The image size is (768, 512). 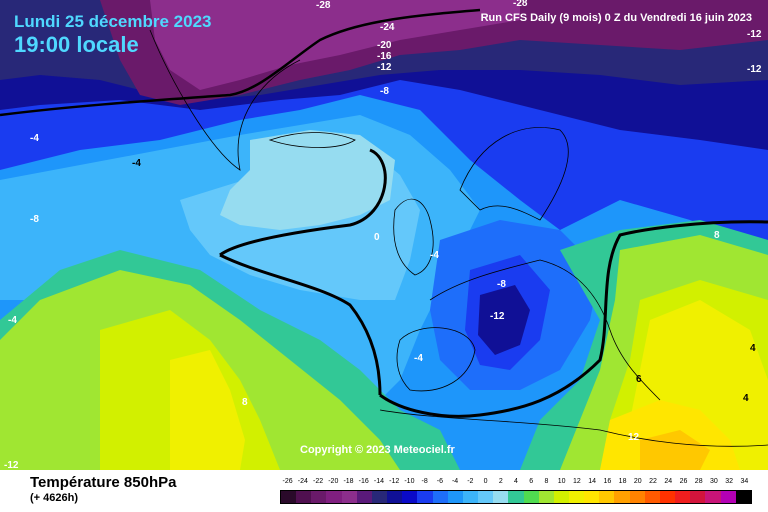 I want to click on legend-tick-label: 20, so click(x=637, y=481).